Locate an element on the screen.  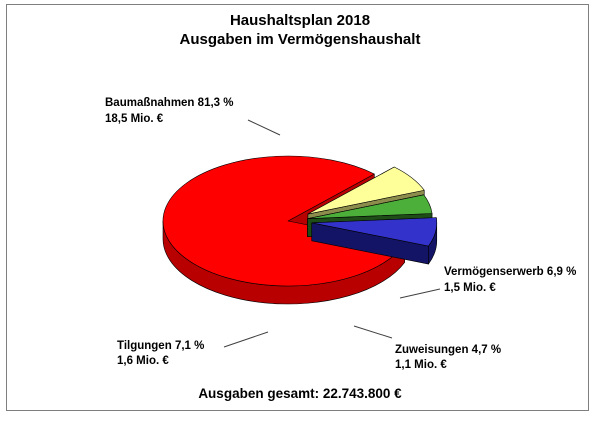
slice-amount-tilgungen: 1,6 Mio. € is located at coordinates (143, 361).